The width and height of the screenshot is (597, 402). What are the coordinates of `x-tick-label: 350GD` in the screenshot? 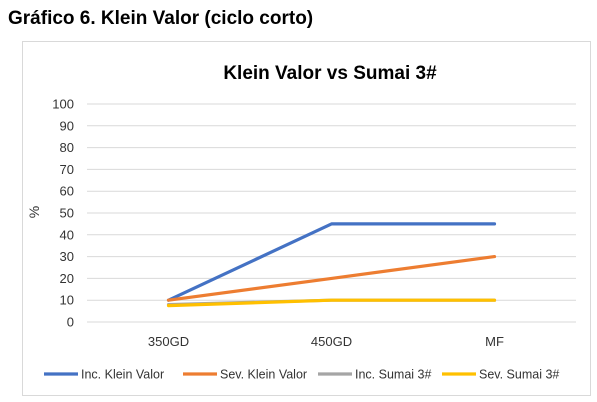 It's located at (168, 341).